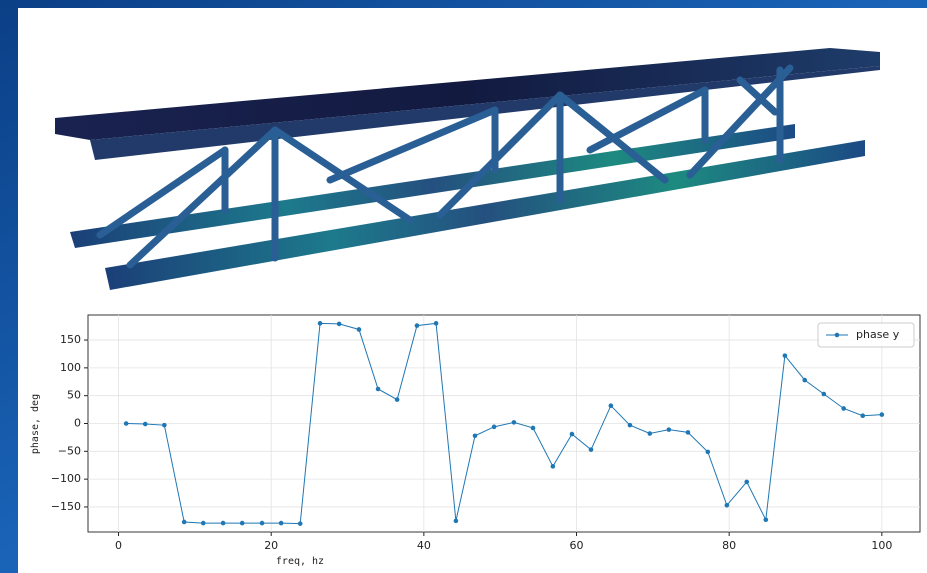  What do you see at coordinates (70, 339) in the screenshot?
I see `y-tick-label: 150` at bounding box center [70, 339].